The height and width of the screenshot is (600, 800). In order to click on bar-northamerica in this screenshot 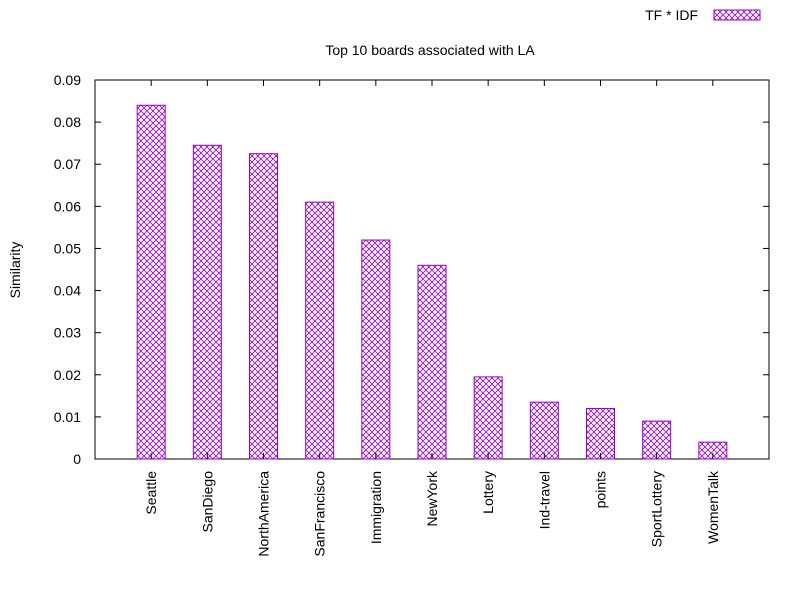, I will do `click(263, 306)`.